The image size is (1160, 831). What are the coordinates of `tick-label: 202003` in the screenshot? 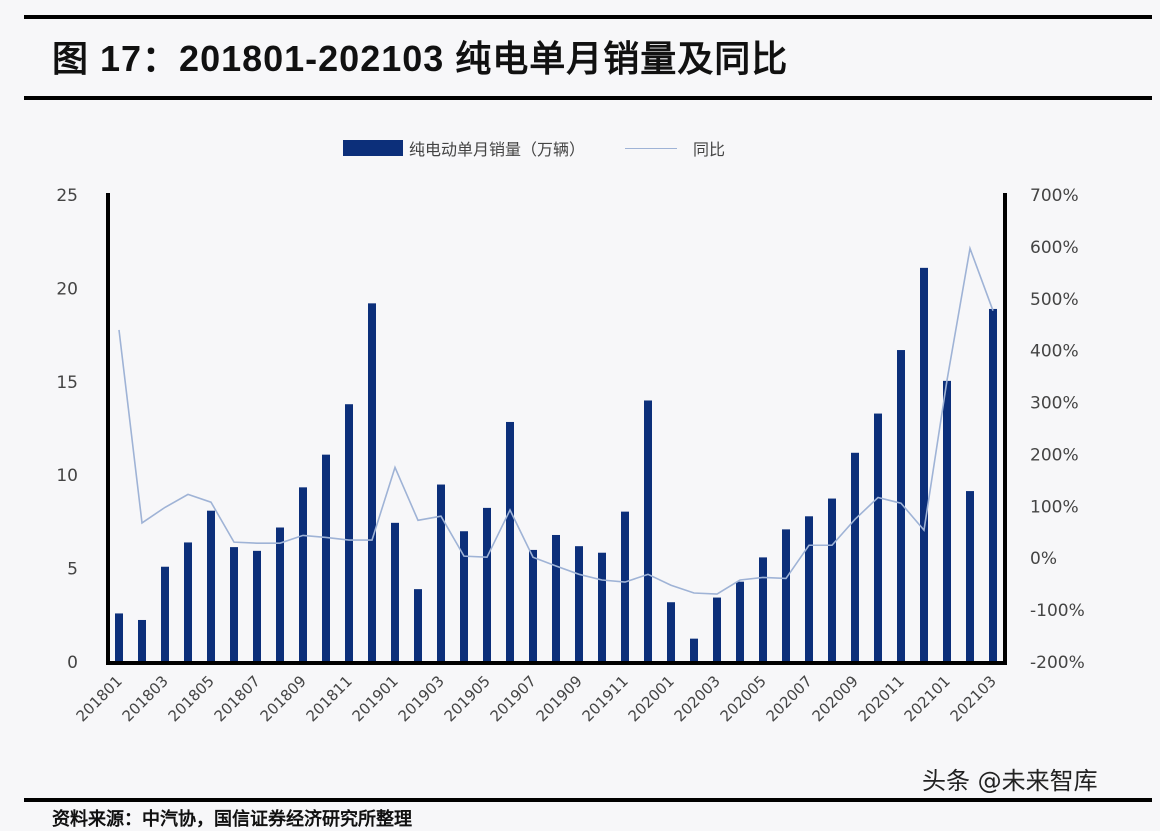 It's located at (697, 698).